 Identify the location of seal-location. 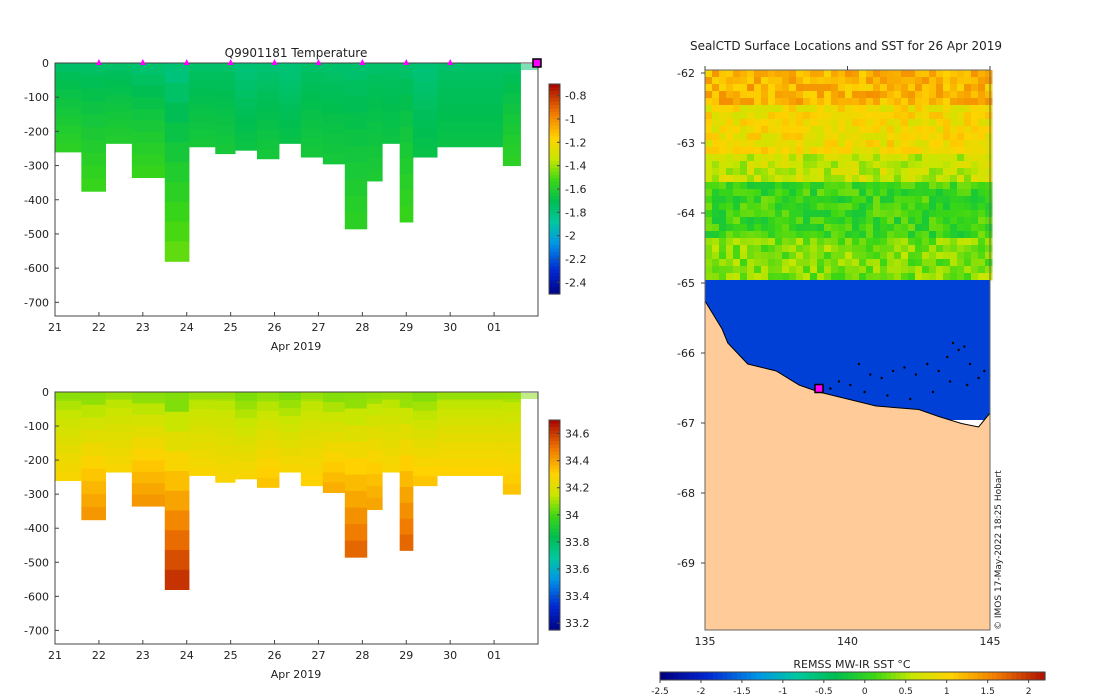
(970, 364).